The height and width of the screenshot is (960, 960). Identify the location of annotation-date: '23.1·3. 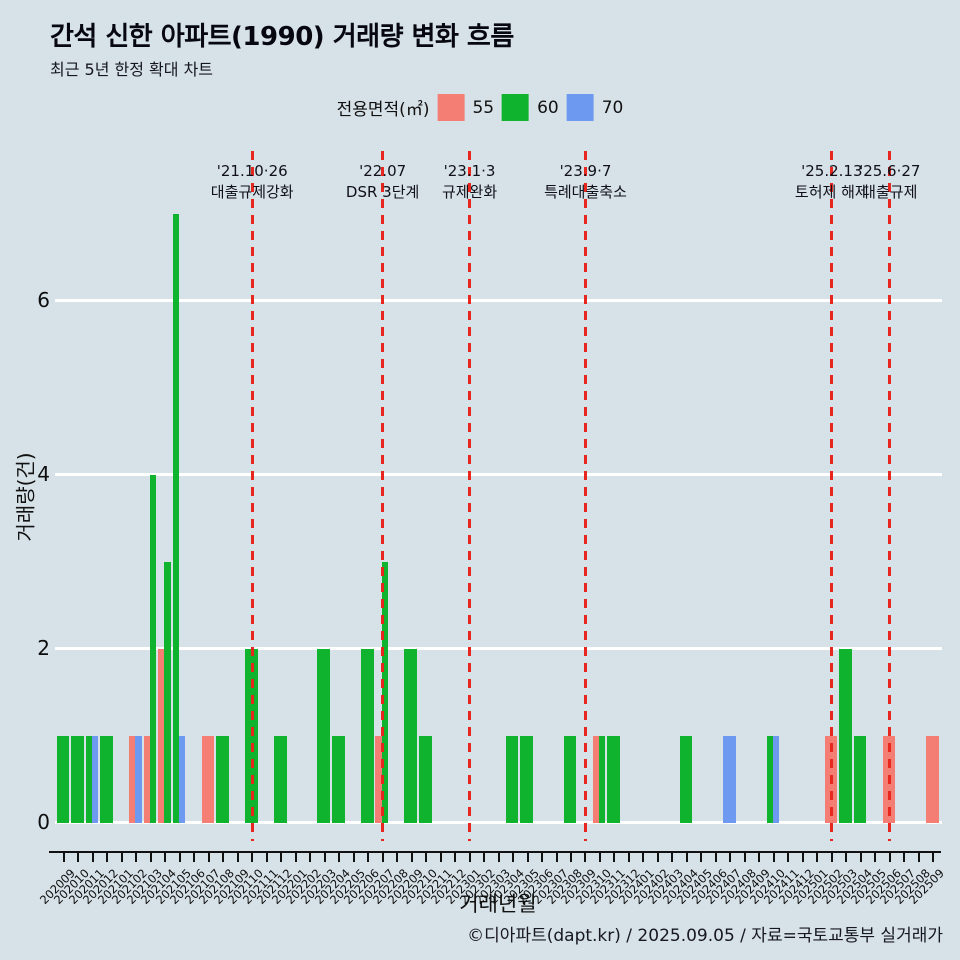
(469, 171).